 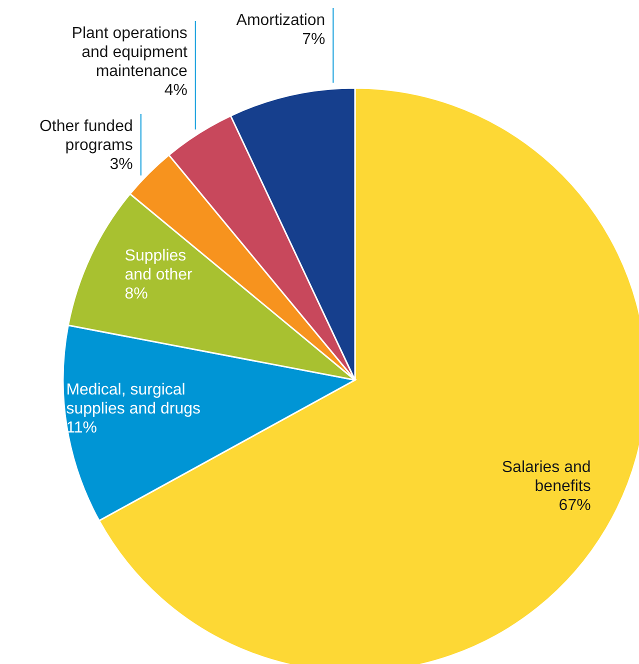 What do you see at coordinates (82, 427) in the screenshot?
I see `data-label: 11%` at bounding box center [82, 427].